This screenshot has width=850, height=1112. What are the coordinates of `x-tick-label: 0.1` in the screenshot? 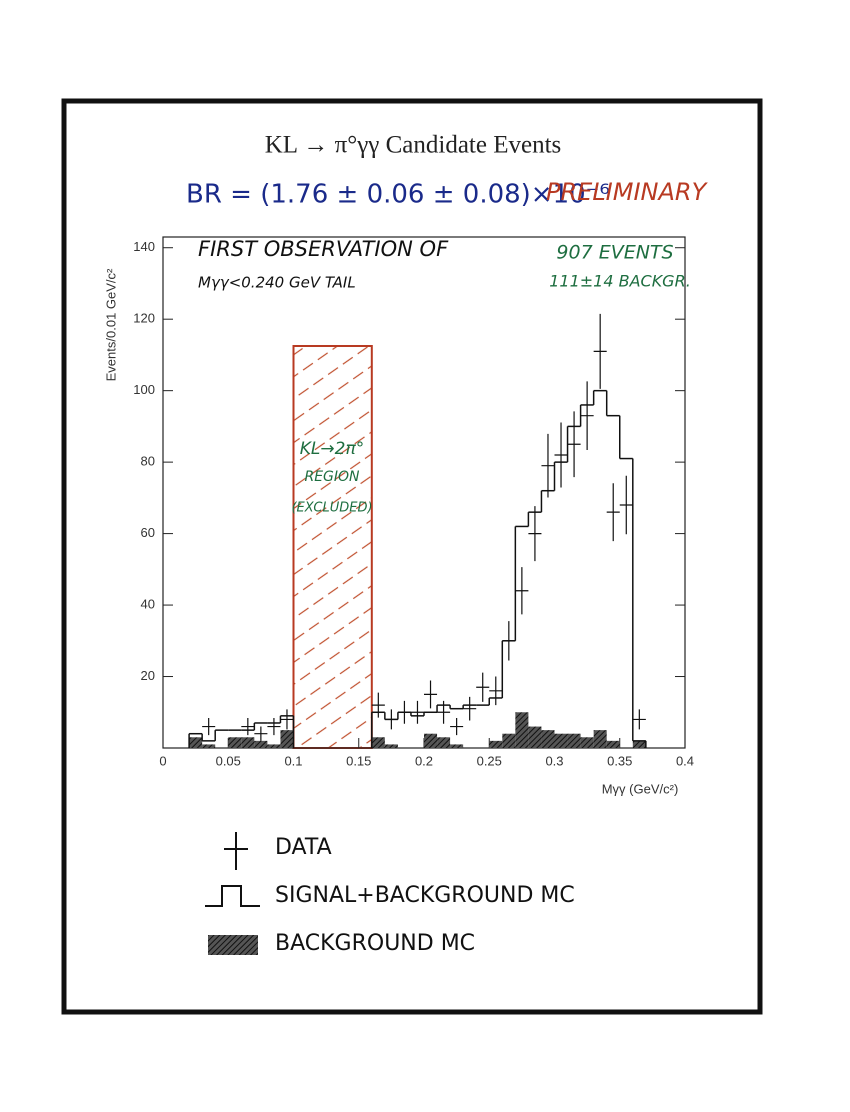 It's located at (293, 760).